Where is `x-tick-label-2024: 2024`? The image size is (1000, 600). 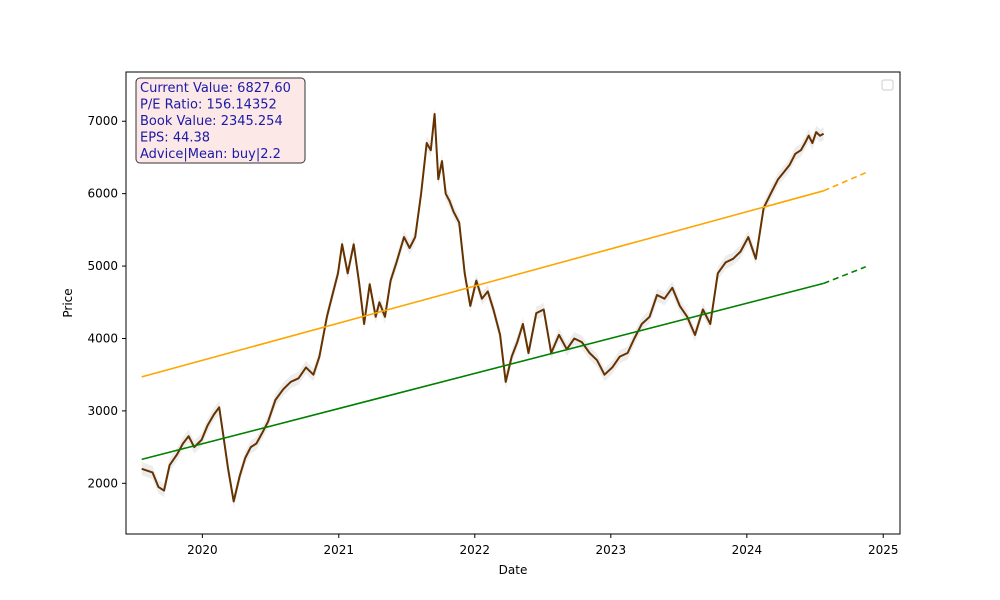 x-tick-label-2024: 2024 is located at coordinates (747, 550).